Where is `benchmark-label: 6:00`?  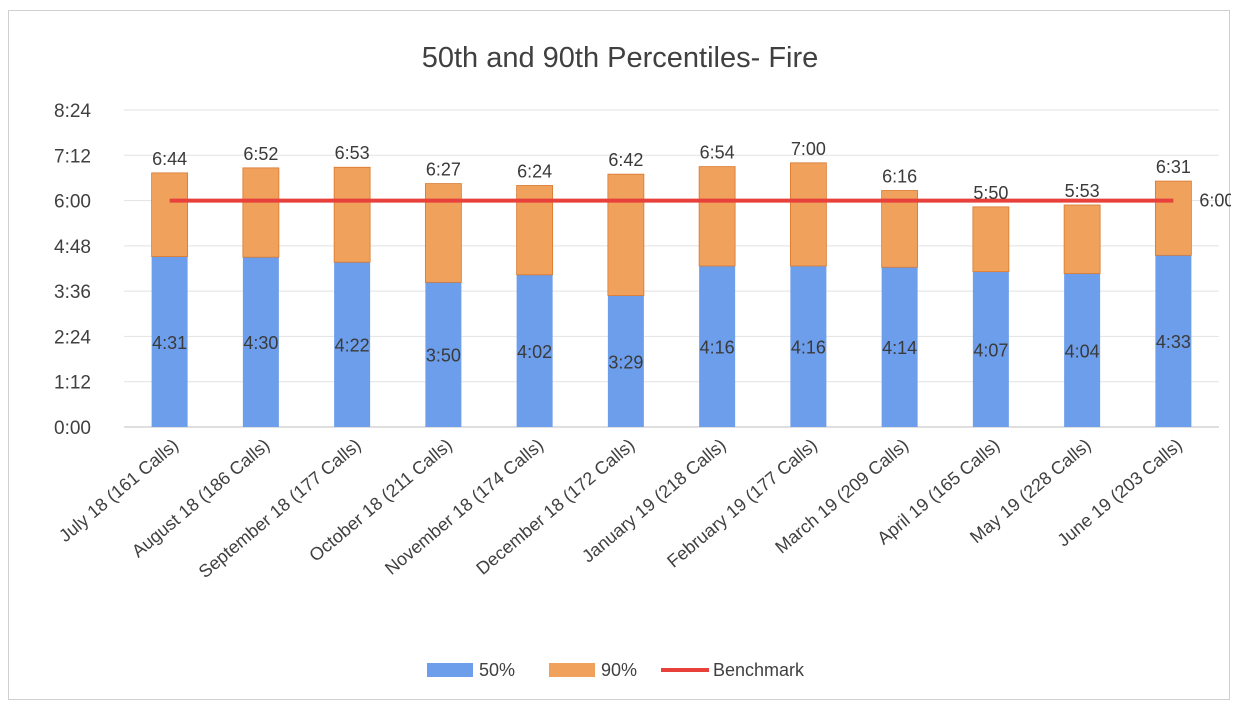 benchmark-label: 6:00 is located at coordinates (1215, 201).